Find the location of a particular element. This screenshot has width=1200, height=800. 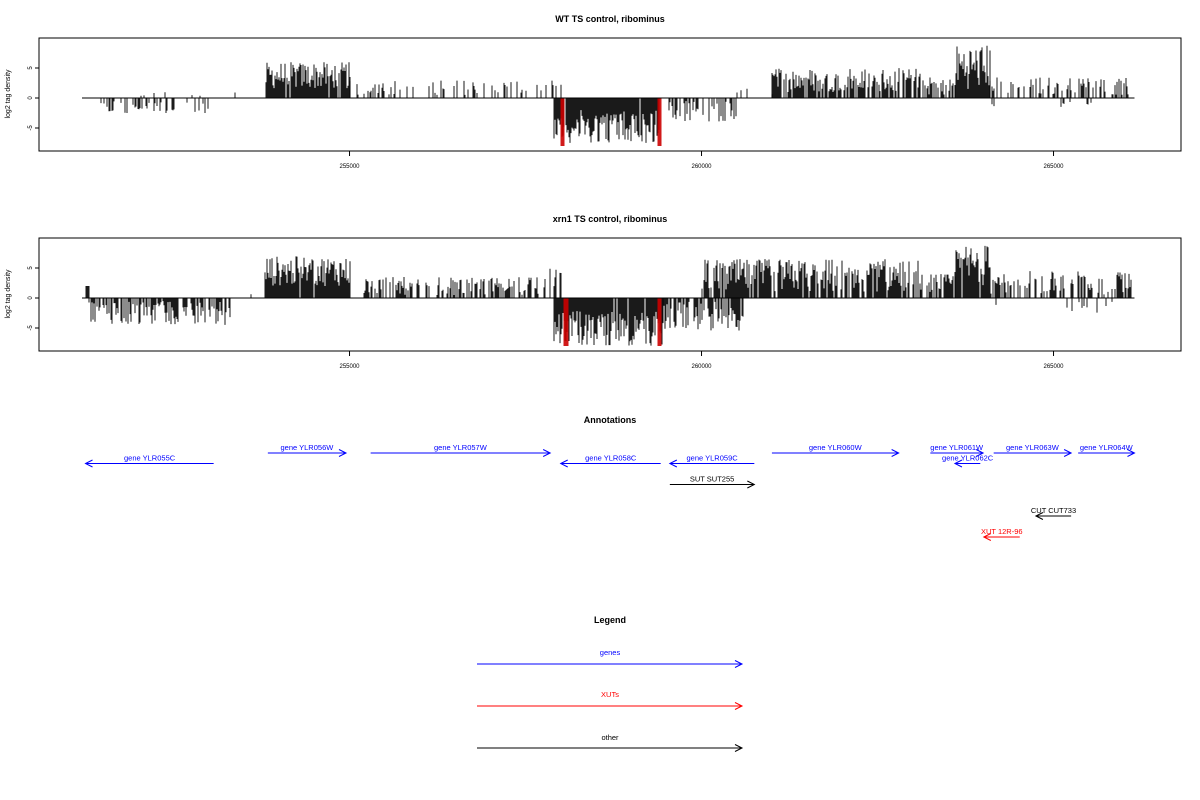

wt-y-axis-label: log2 tag density is located at coordinates (8, 94).